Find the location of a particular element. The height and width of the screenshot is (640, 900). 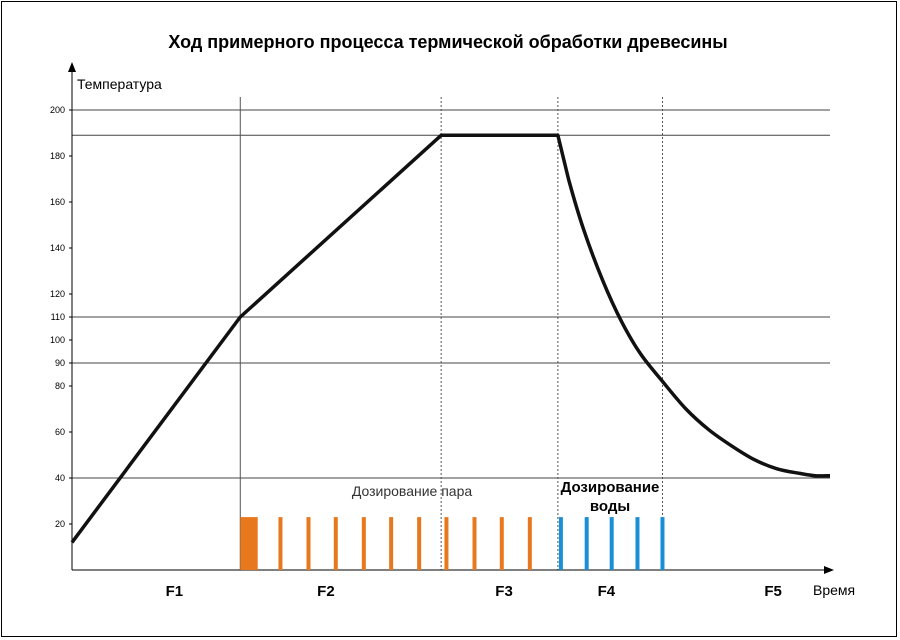

y-axis-arrow is located at coordinates (72, 67).